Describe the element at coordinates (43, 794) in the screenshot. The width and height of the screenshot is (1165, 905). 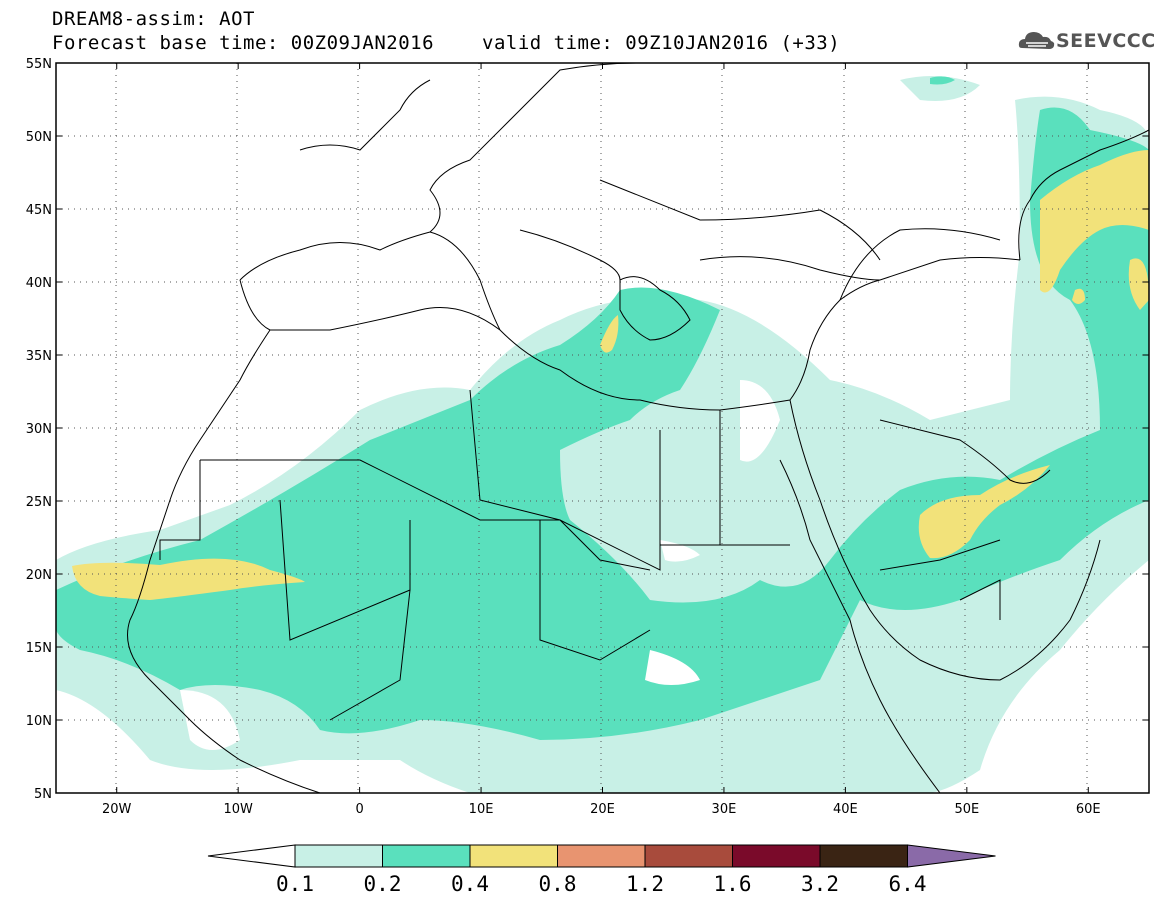
I see `lat-label: 5N` at that location.